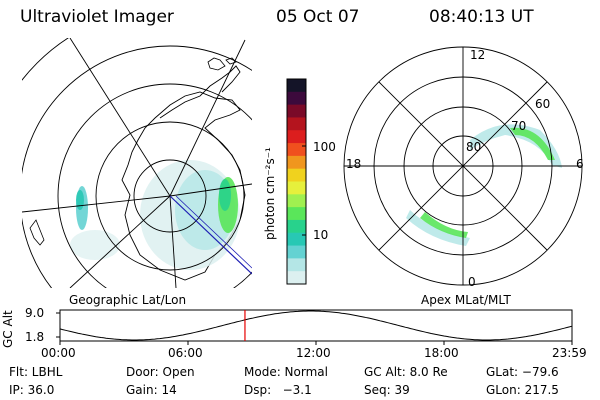  What do you see at coordinates (160, 372) in the screenshot?
I see `door-info: Door: Open` at bounding box center [160, 372].